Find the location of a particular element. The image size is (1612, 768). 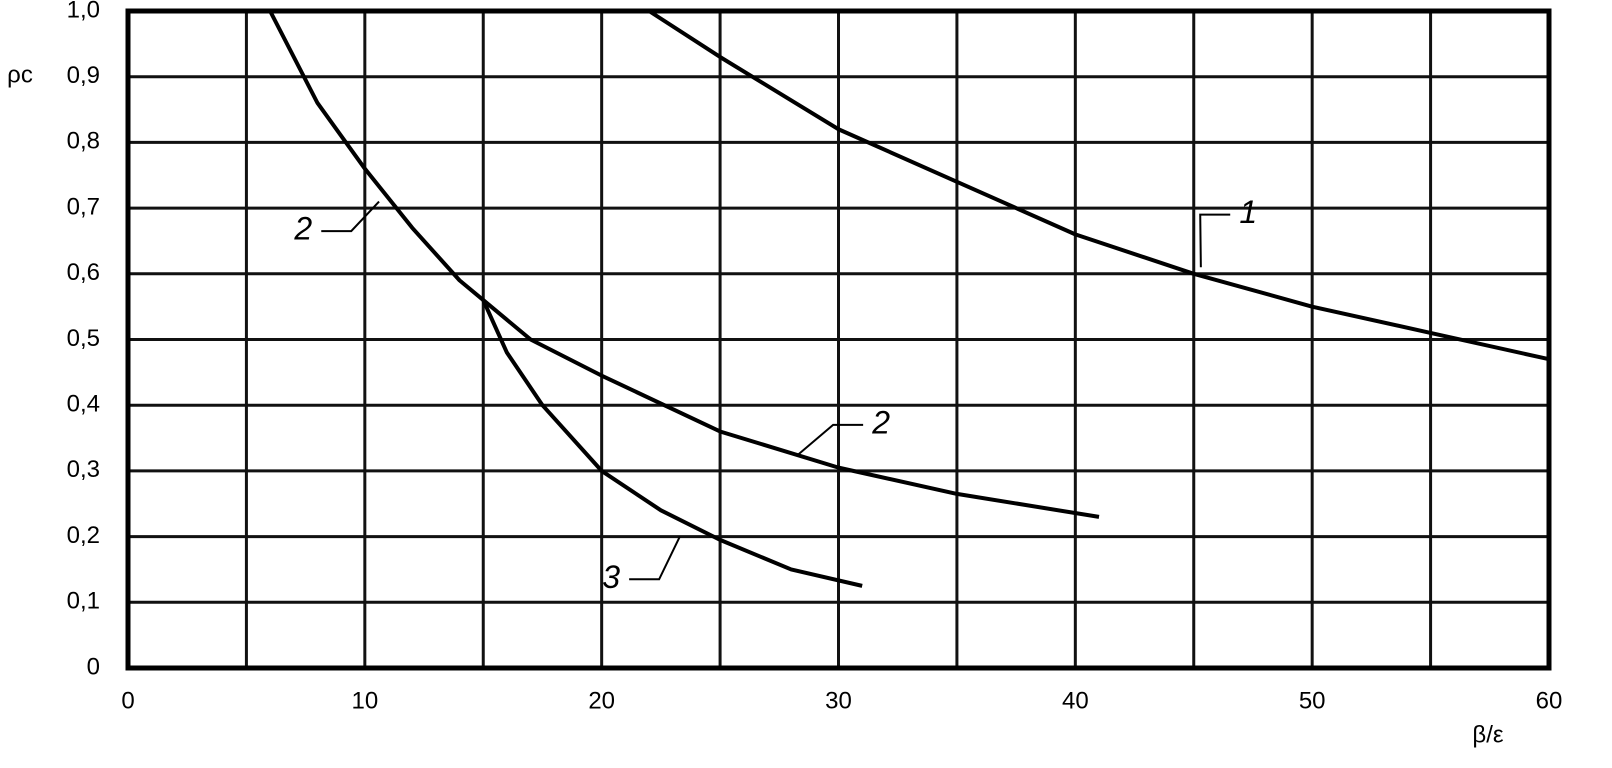

y-tick-label: 0,5 is located at coordinates (83, 338).